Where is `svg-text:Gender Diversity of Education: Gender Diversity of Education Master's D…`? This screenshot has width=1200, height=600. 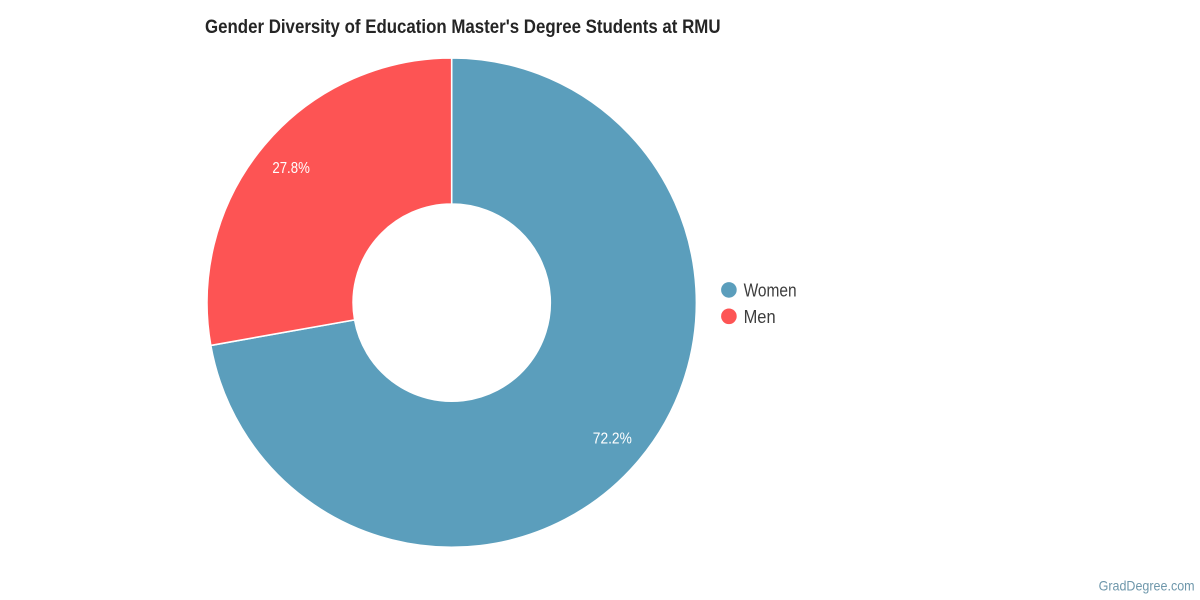
svg-text:Gender Diversity of Education: Gender Diversity of Education Master's D… is located at coordinates (463, 27).